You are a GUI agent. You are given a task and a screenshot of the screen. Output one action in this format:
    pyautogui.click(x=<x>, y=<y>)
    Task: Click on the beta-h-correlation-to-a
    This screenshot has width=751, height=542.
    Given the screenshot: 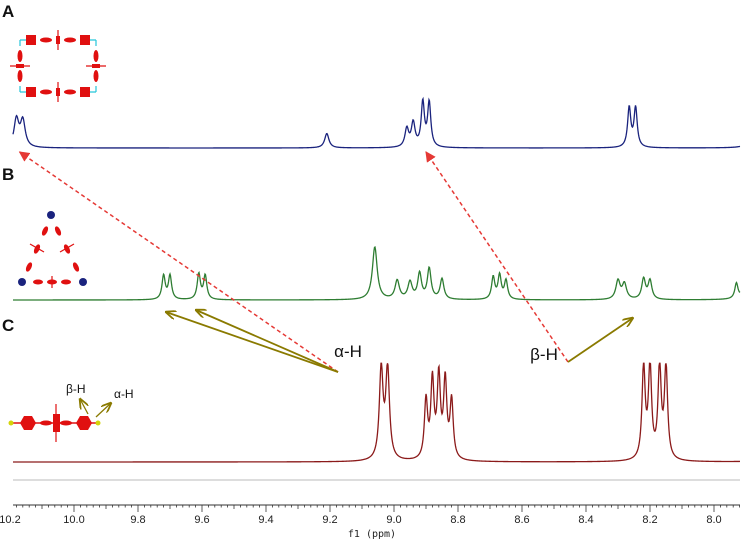 What is the action you would take?
    pyautogui.click(x=497, y=257)
    